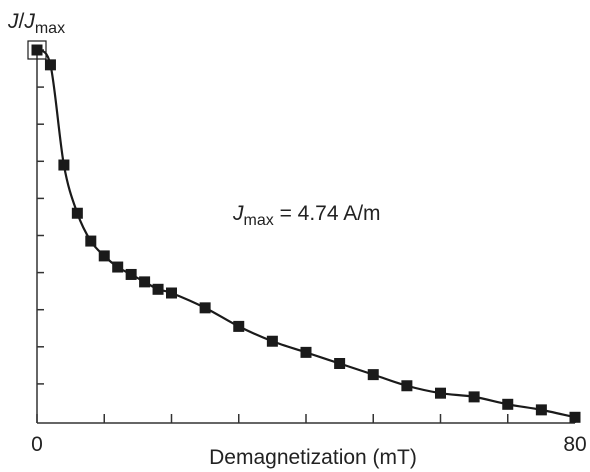  Describe the element at coordinates (50, 28) in the screenshot. I see `y-label-subscript: max` at that location.